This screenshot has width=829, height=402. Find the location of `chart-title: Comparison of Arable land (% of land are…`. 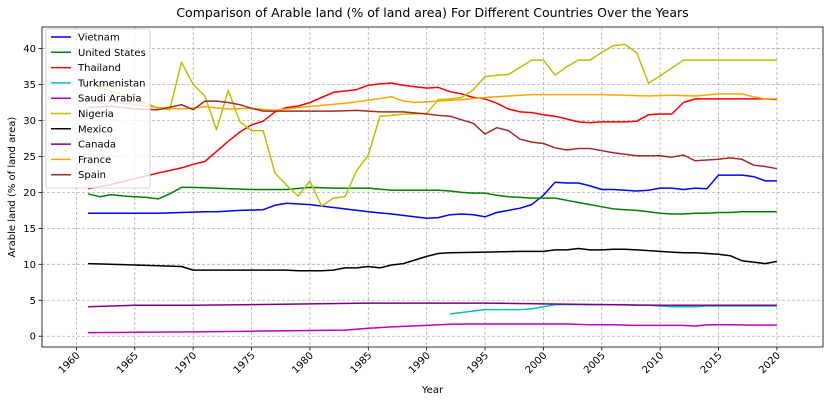

chart-title: Comparison of Arable land (% of land are… is located at coordinates (432, 12).